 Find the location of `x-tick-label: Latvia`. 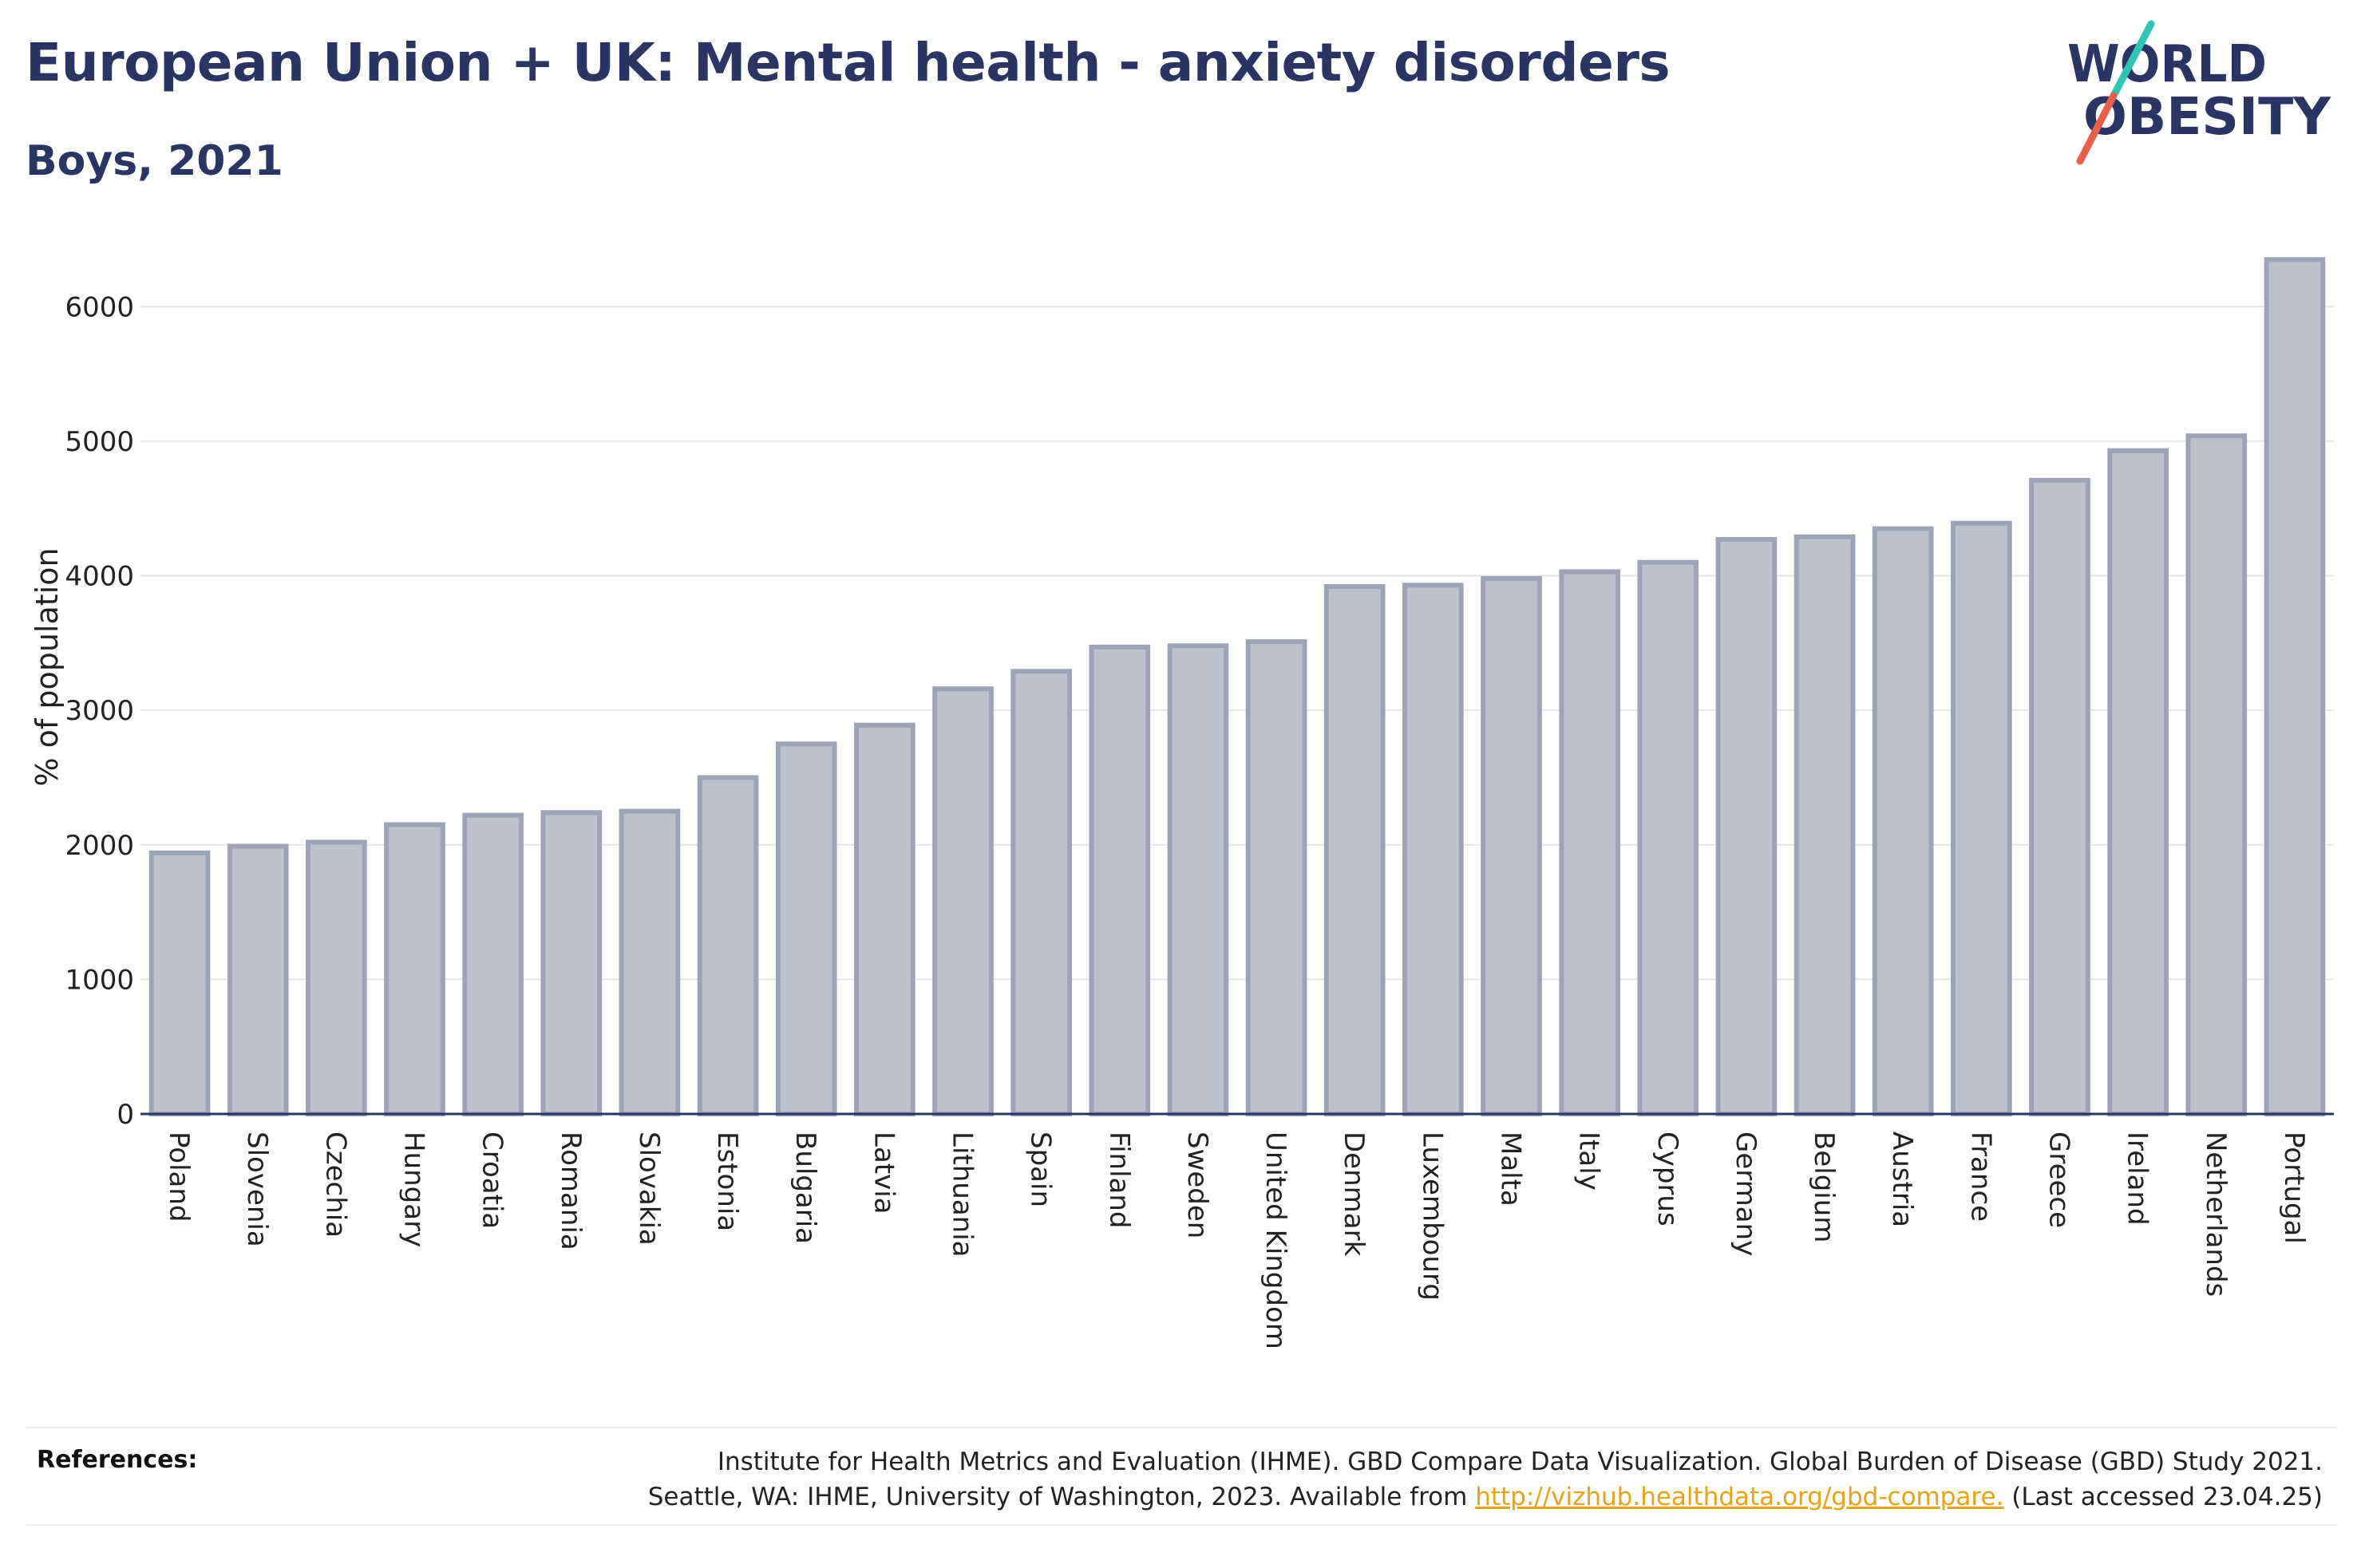

x-tick-label: Latvia is located at coordinates (884, 1173).